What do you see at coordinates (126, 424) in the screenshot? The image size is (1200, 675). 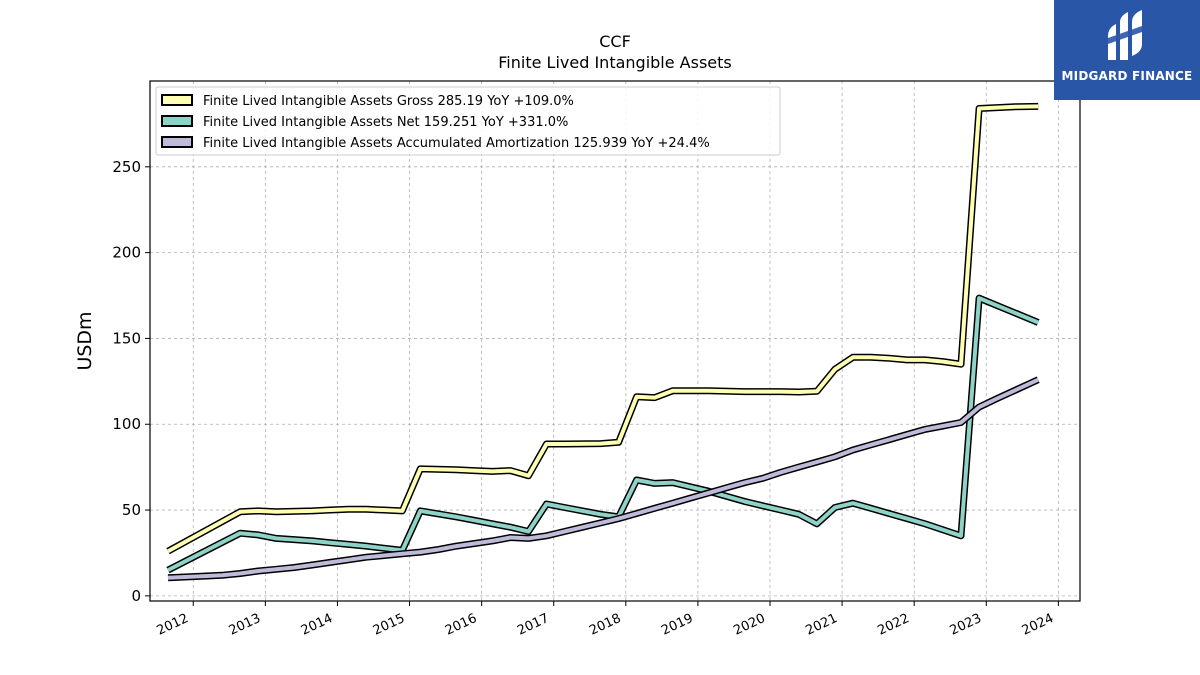 I see `y-tick-label: 100` at bounding box center [126, 424].